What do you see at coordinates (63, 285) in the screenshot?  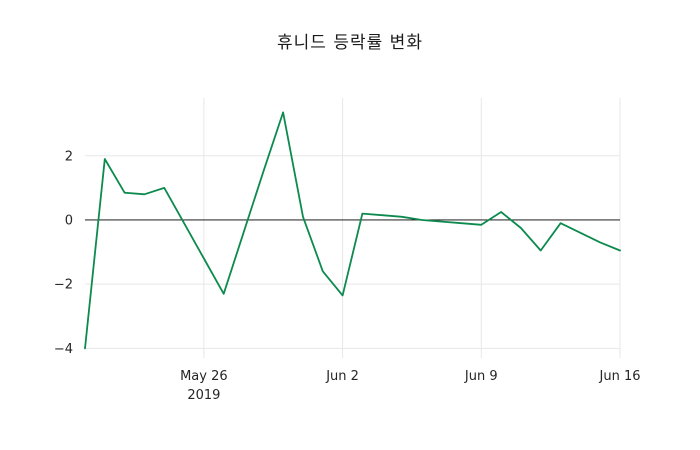 I see `y-tick-label: −2` at bounding box center [63, 285].